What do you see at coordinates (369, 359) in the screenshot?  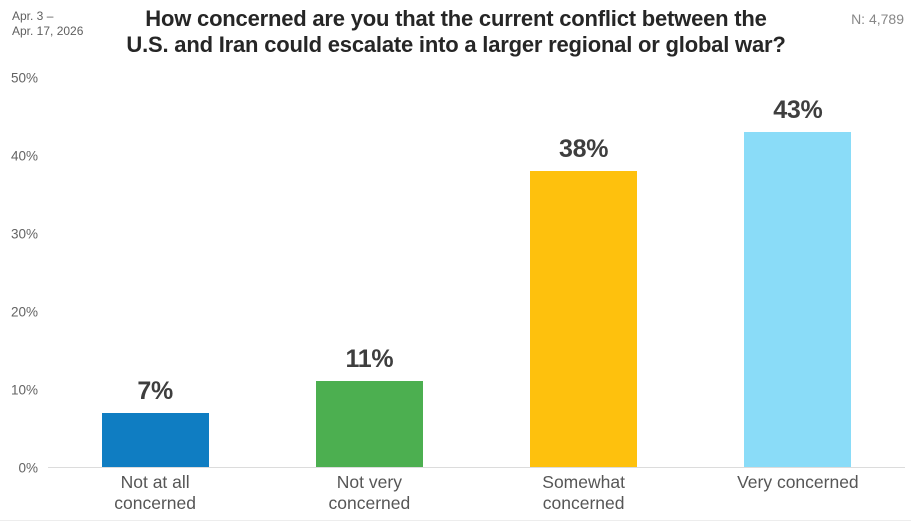 I see `bar-value-label: 11%` at bounding box center [369, 359].